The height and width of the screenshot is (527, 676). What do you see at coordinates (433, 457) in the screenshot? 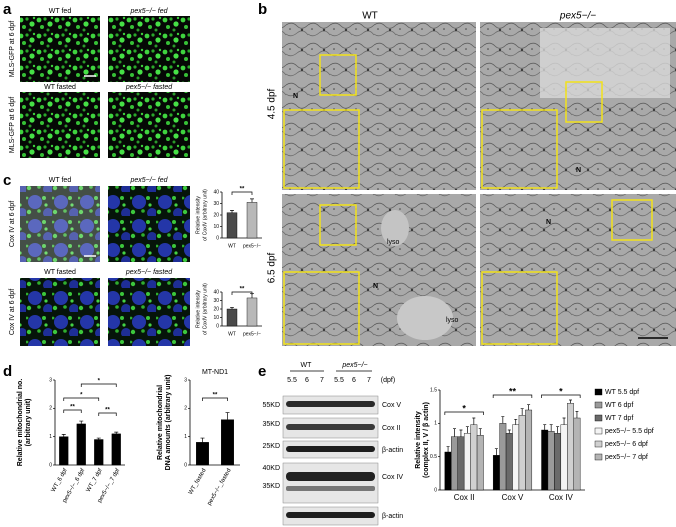
I see `y-tick-label: 0.5` at bounding box center [433, 457].